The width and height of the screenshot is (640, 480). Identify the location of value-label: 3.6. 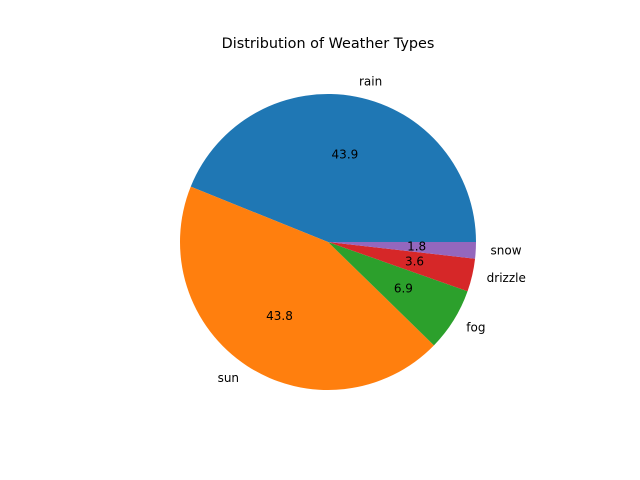
(414, 261).